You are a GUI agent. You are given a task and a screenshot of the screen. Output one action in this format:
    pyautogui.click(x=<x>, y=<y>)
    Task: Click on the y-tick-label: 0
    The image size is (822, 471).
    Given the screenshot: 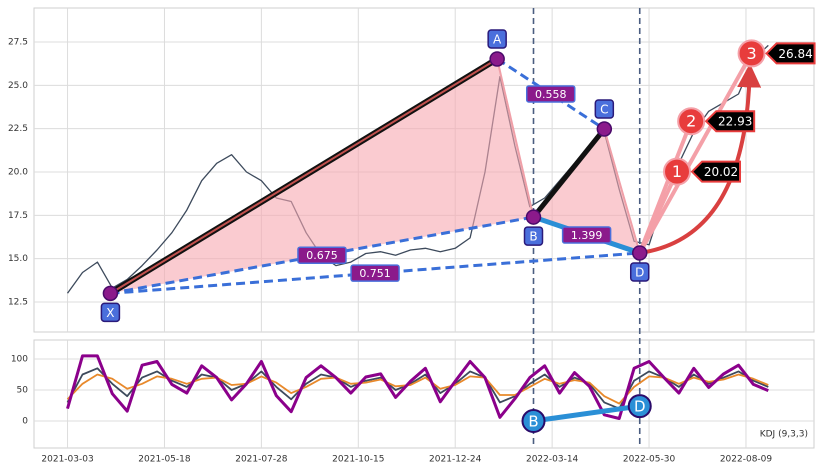 What is the action you would take?
    pyautogui.click(x=25, y=422)
    